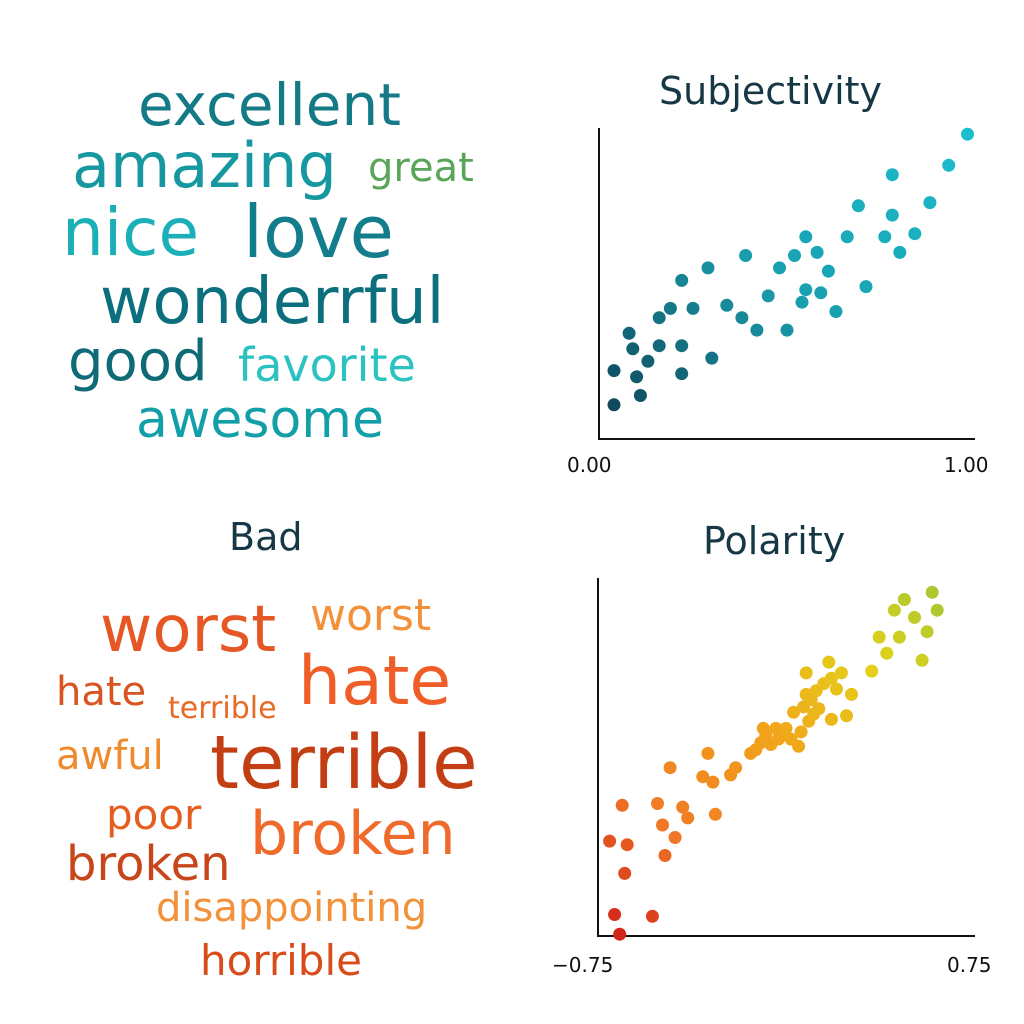 The width and height of the screenshot is (1024, 1024). I want to click on polarity-x-tick-min: −0.75, so click(582, 965).